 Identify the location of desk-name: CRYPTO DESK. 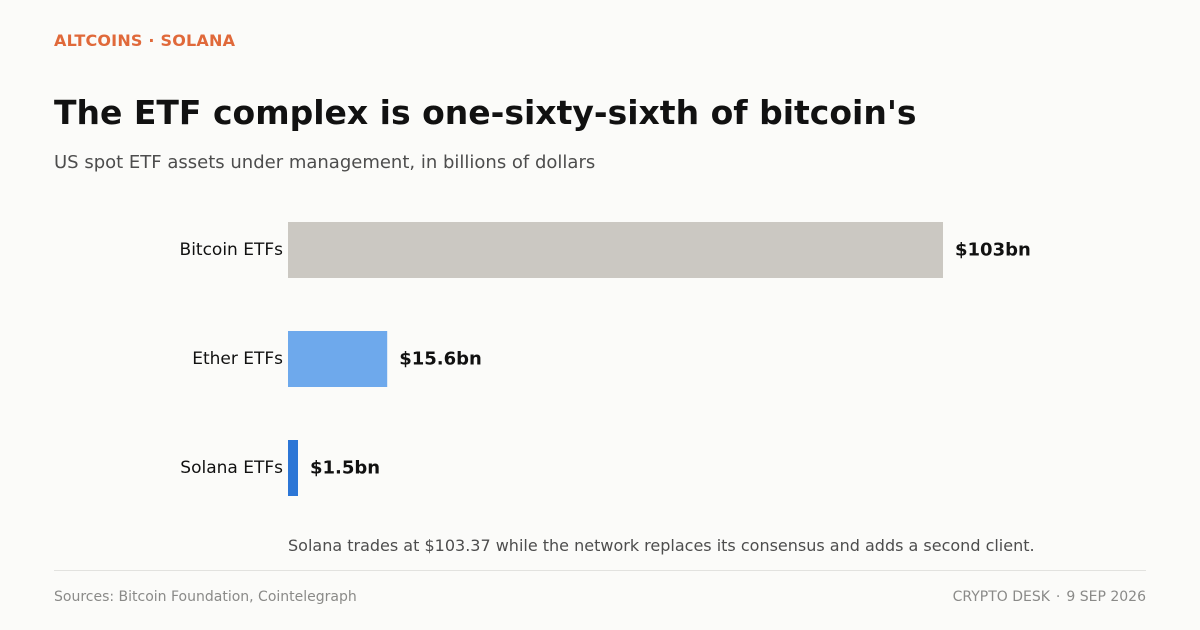
(1001, 597).